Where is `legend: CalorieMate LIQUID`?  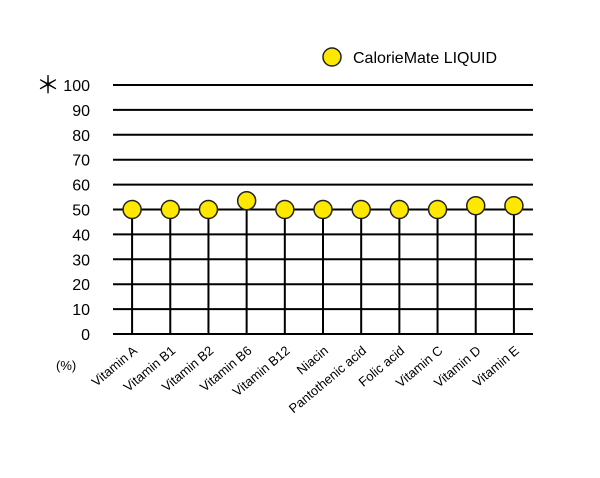 legend: CalorieMate LIQUID is located at coordinates (409, 57).